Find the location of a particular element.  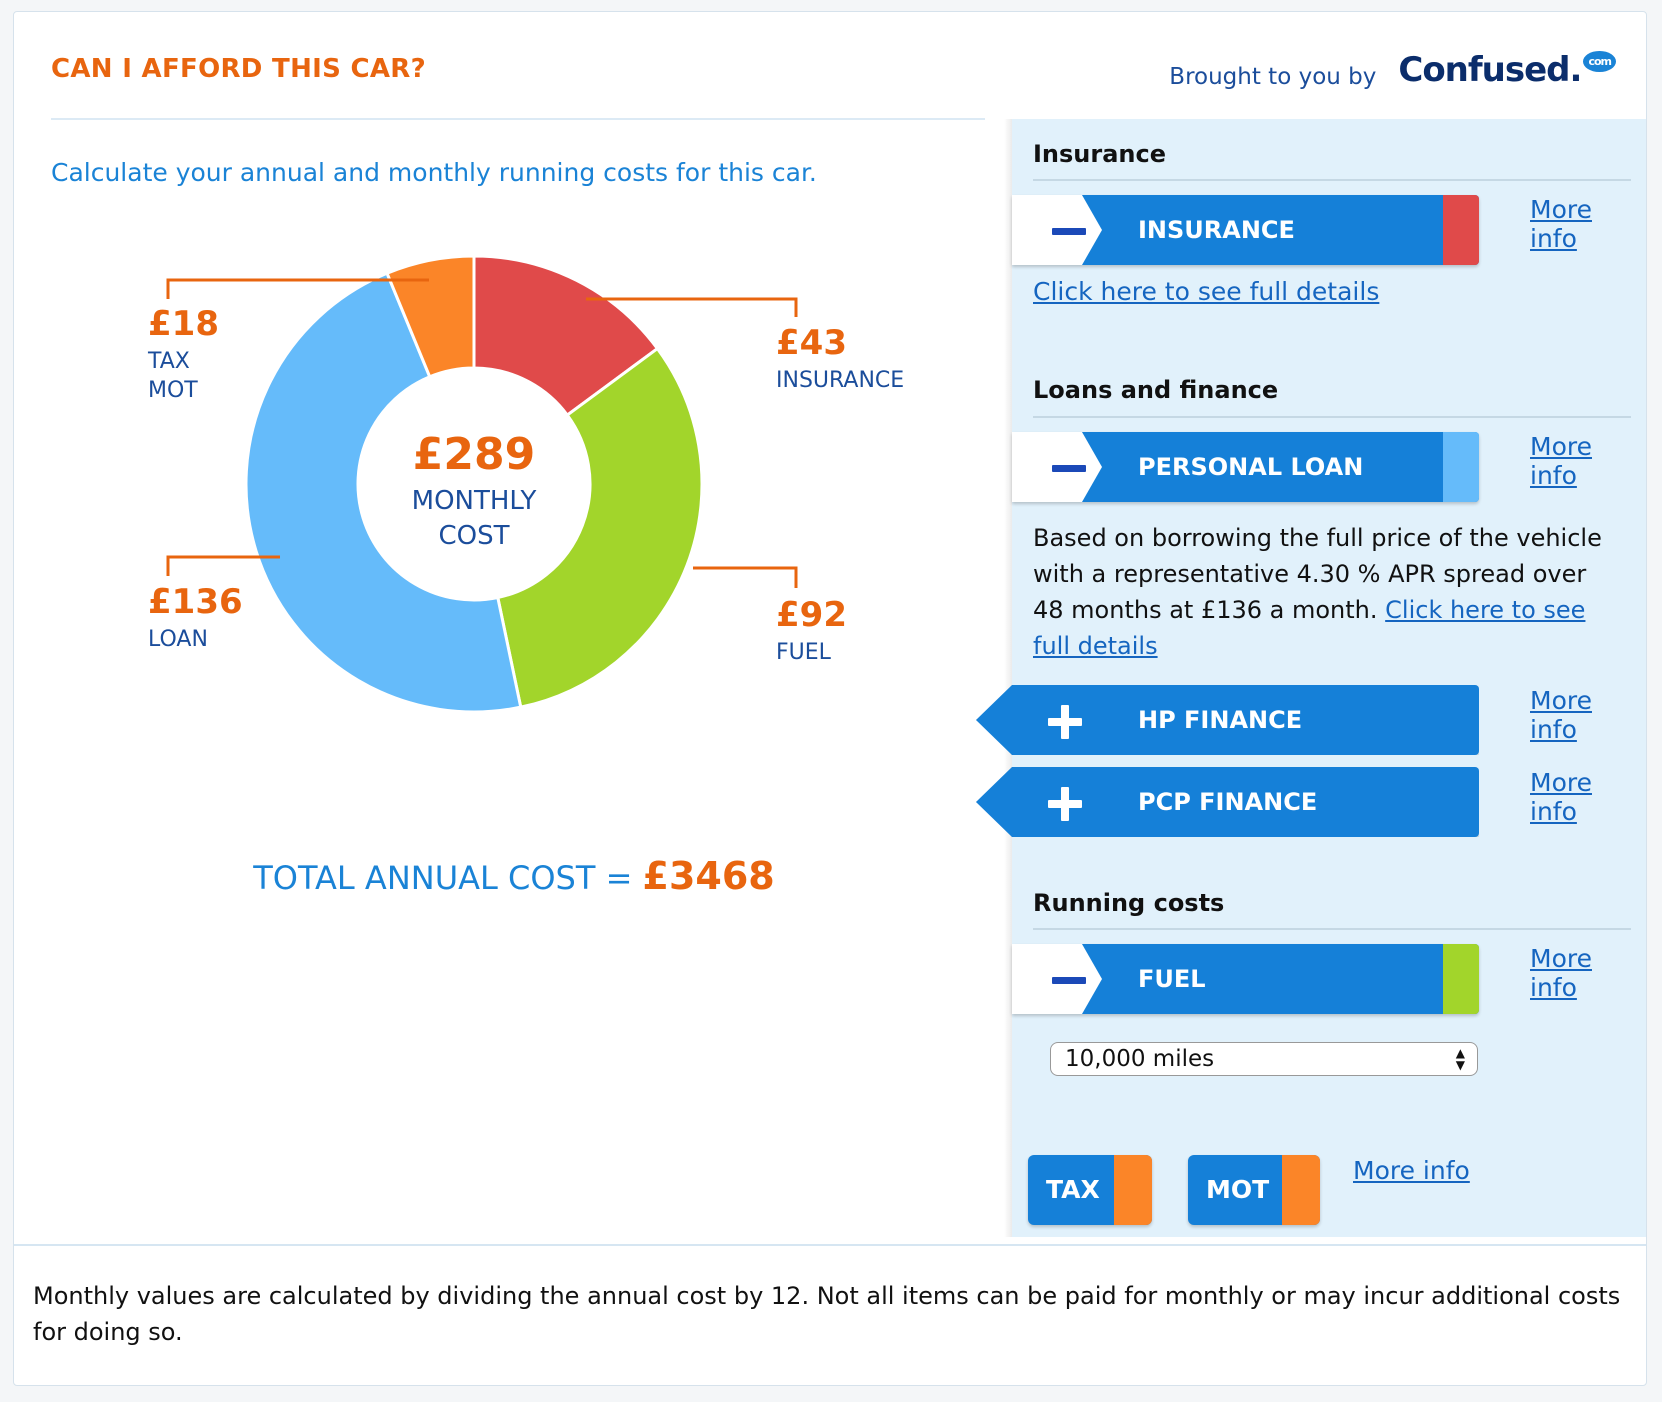

tax-label: TAX is located at coordinates (168, 361).